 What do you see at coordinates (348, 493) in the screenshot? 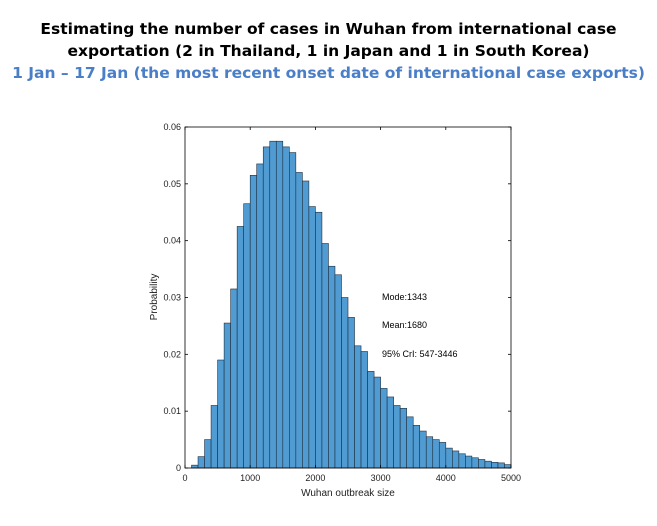
I see `x-axis-label: Wuhan outbreak size` at bounding box center [348, 493].